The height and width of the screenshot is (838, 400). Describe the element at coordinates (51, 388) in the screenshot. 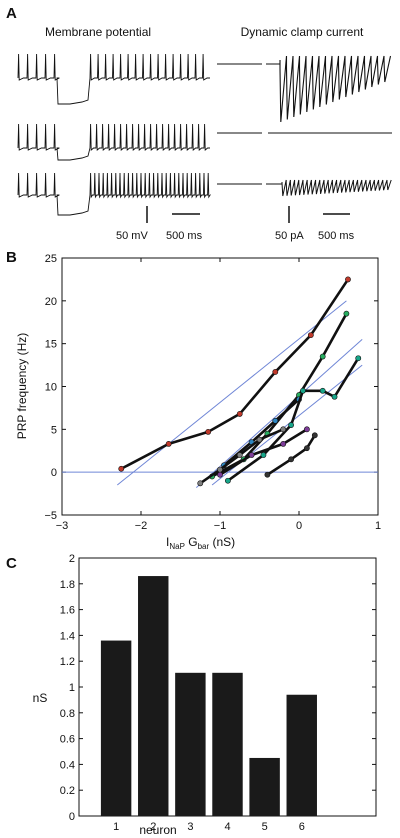

I see `y-tick-label: 10` at that location.